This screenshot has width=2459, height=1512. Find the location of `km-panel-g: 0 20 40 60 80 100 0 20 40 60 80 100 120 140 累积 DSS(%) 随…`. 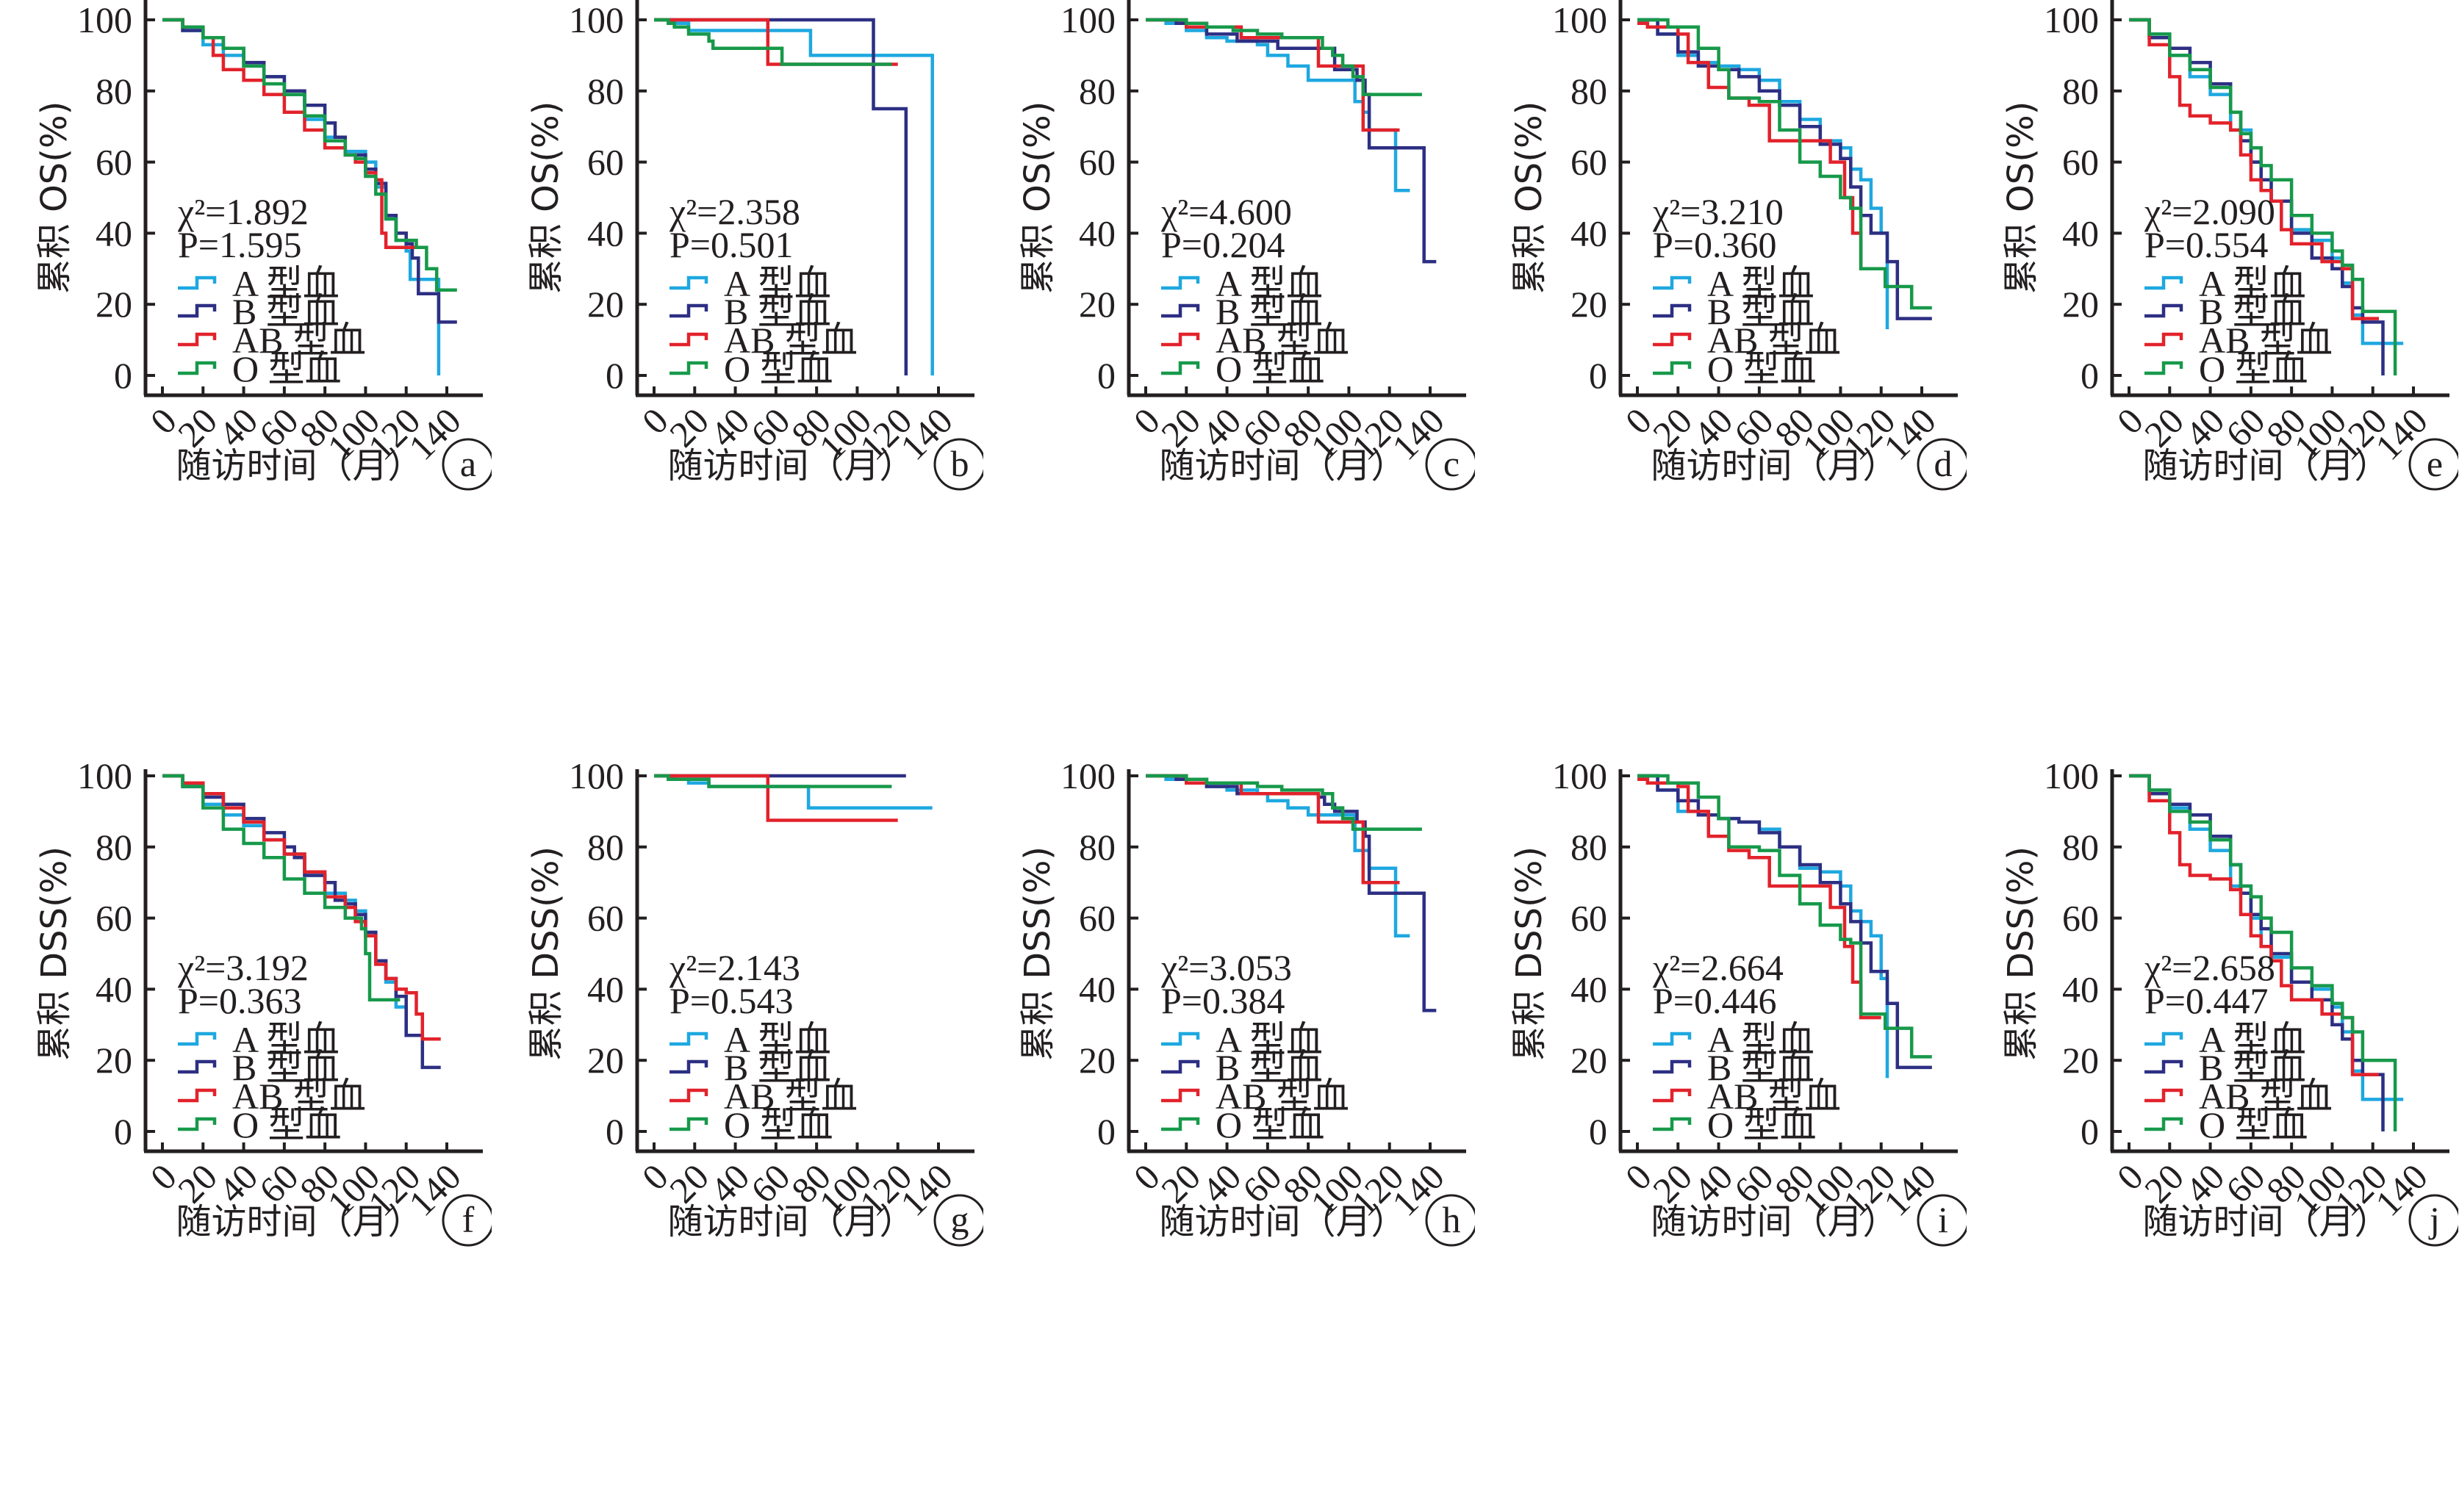

km-panel-g: 0 20 40 60 80 100 0 20 40 60 80 100 120 140 累积 DSS(%) 随… is located at coordinates (737, 1134).